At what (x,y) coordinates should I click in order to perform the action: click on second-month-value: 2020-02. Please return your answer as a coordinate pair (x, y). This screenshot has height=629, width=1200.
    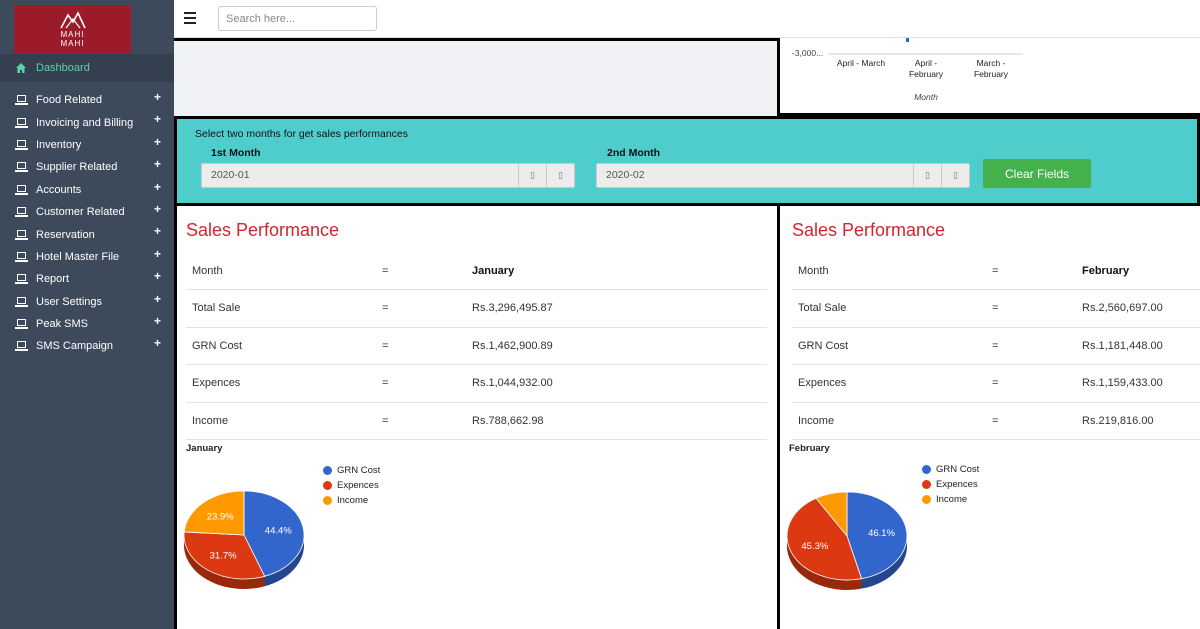
    Looking at the image, I should click on (625, 175).